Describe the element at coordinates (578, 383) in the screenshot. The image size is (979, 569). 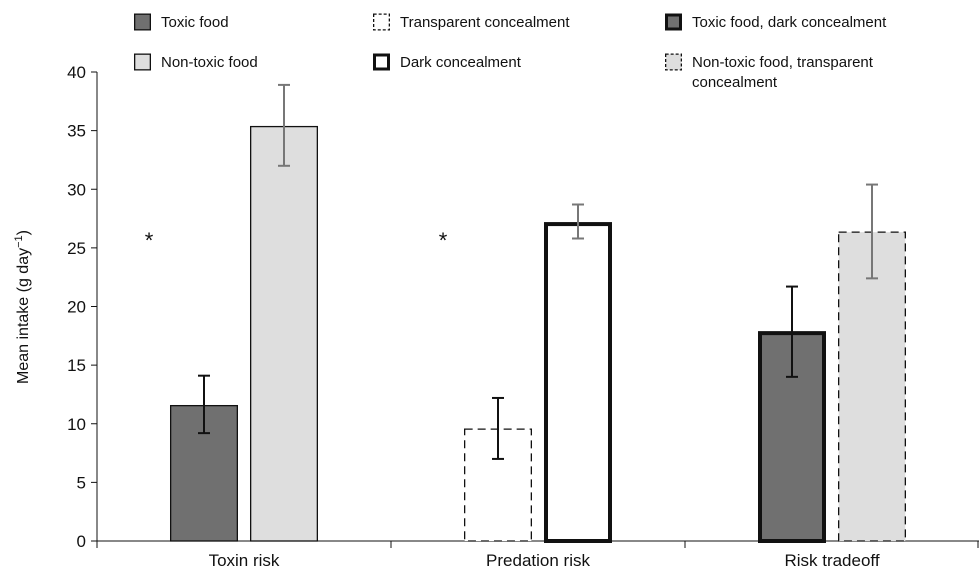
I see `bar-dark-concealment` at that location.